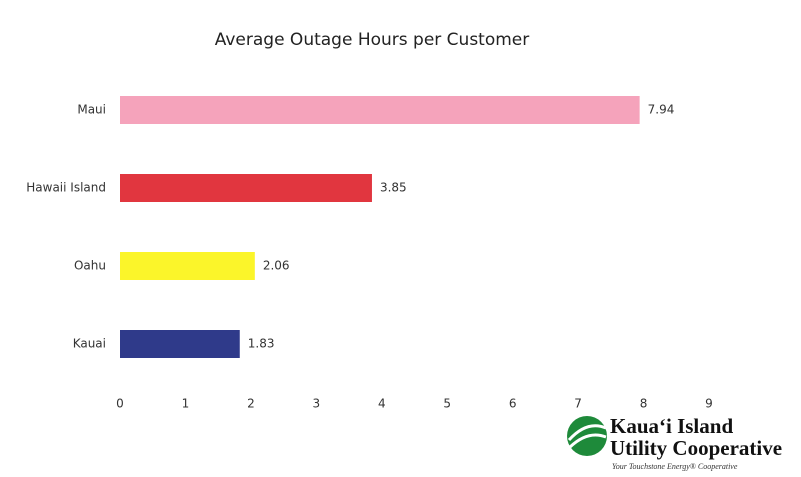  Describe the element at coordinates (120, 404) in the screenshot. I see `x-tick-label: 0` at that location.